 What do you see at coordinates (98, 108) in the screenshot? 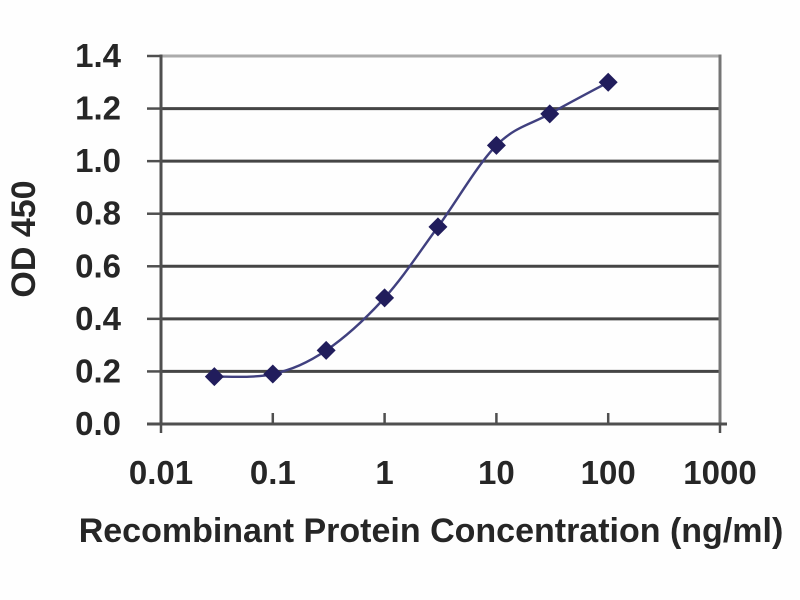
I see `y-tick-label: 1.2` at bounding box center [98, 108].